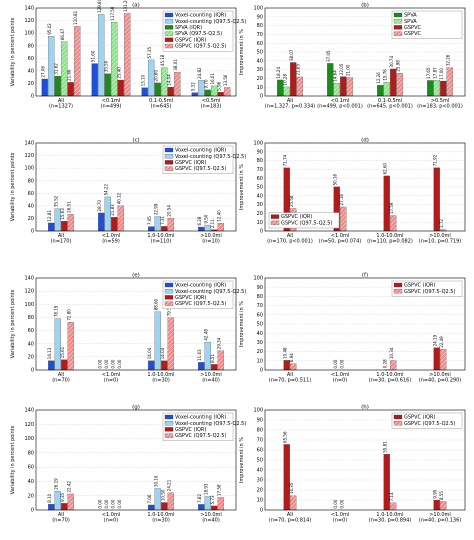  What do you see at coordinates (298, 70) in the screenshot?
I see `bar-value-label: 21.65` at bounding box center [298, 70].